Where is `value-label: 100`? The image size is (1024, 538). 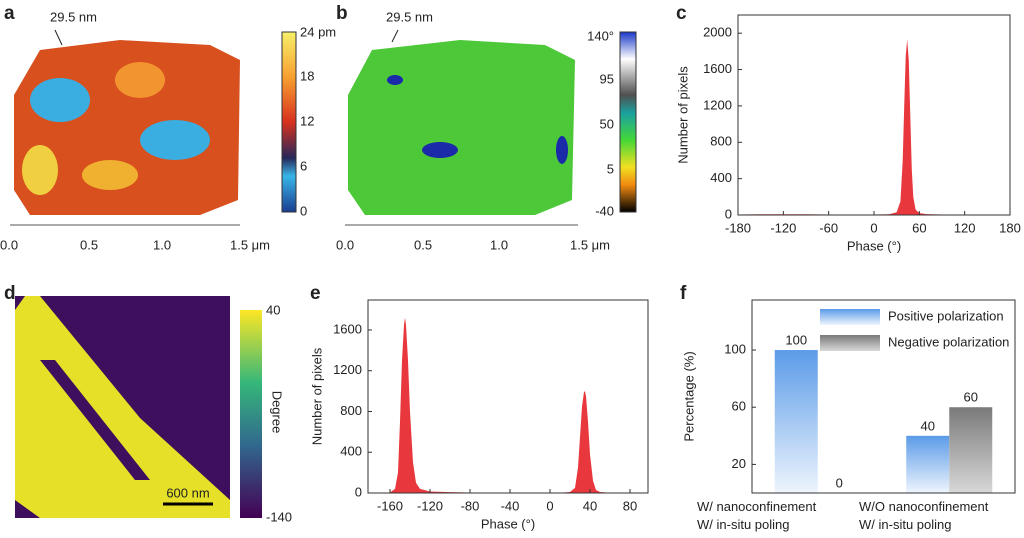
value-label: 100 is located at coordinates (796, 339).